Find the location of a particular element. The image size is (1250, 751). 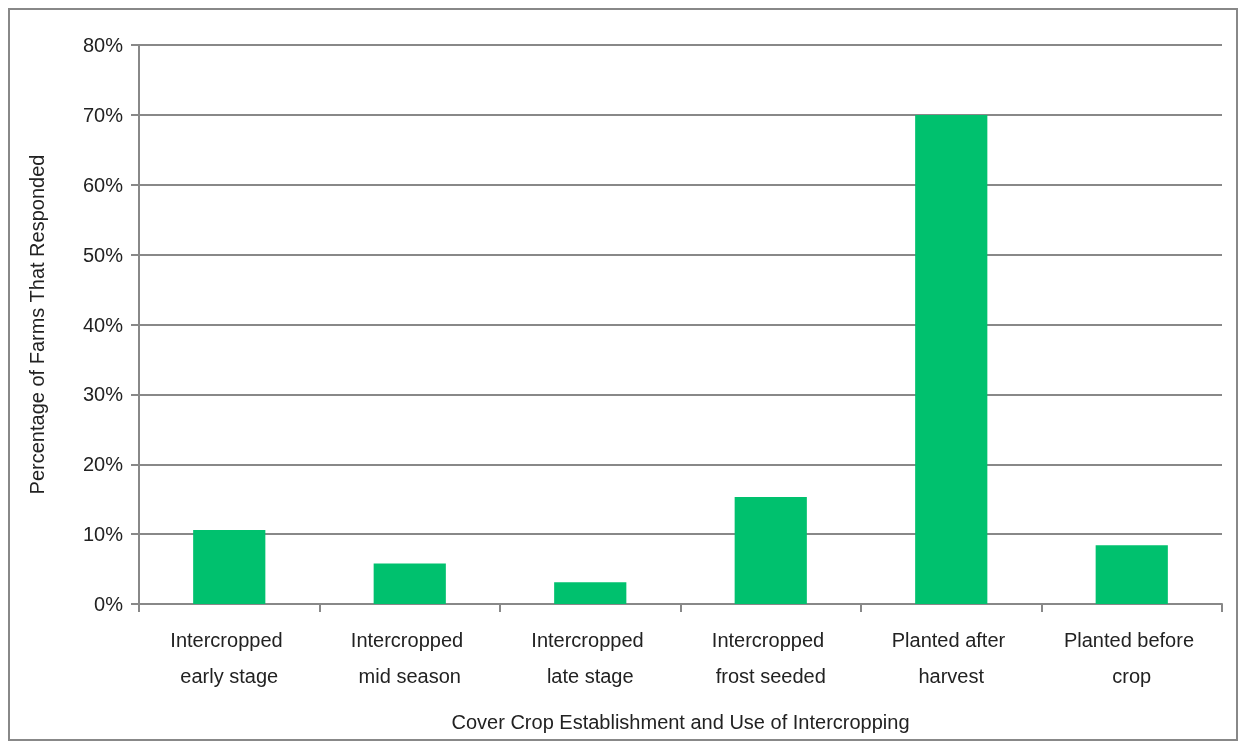

x-axis-title: Cover Crop Establishment and Use of Intercropping is located at coordinates (680, 722).